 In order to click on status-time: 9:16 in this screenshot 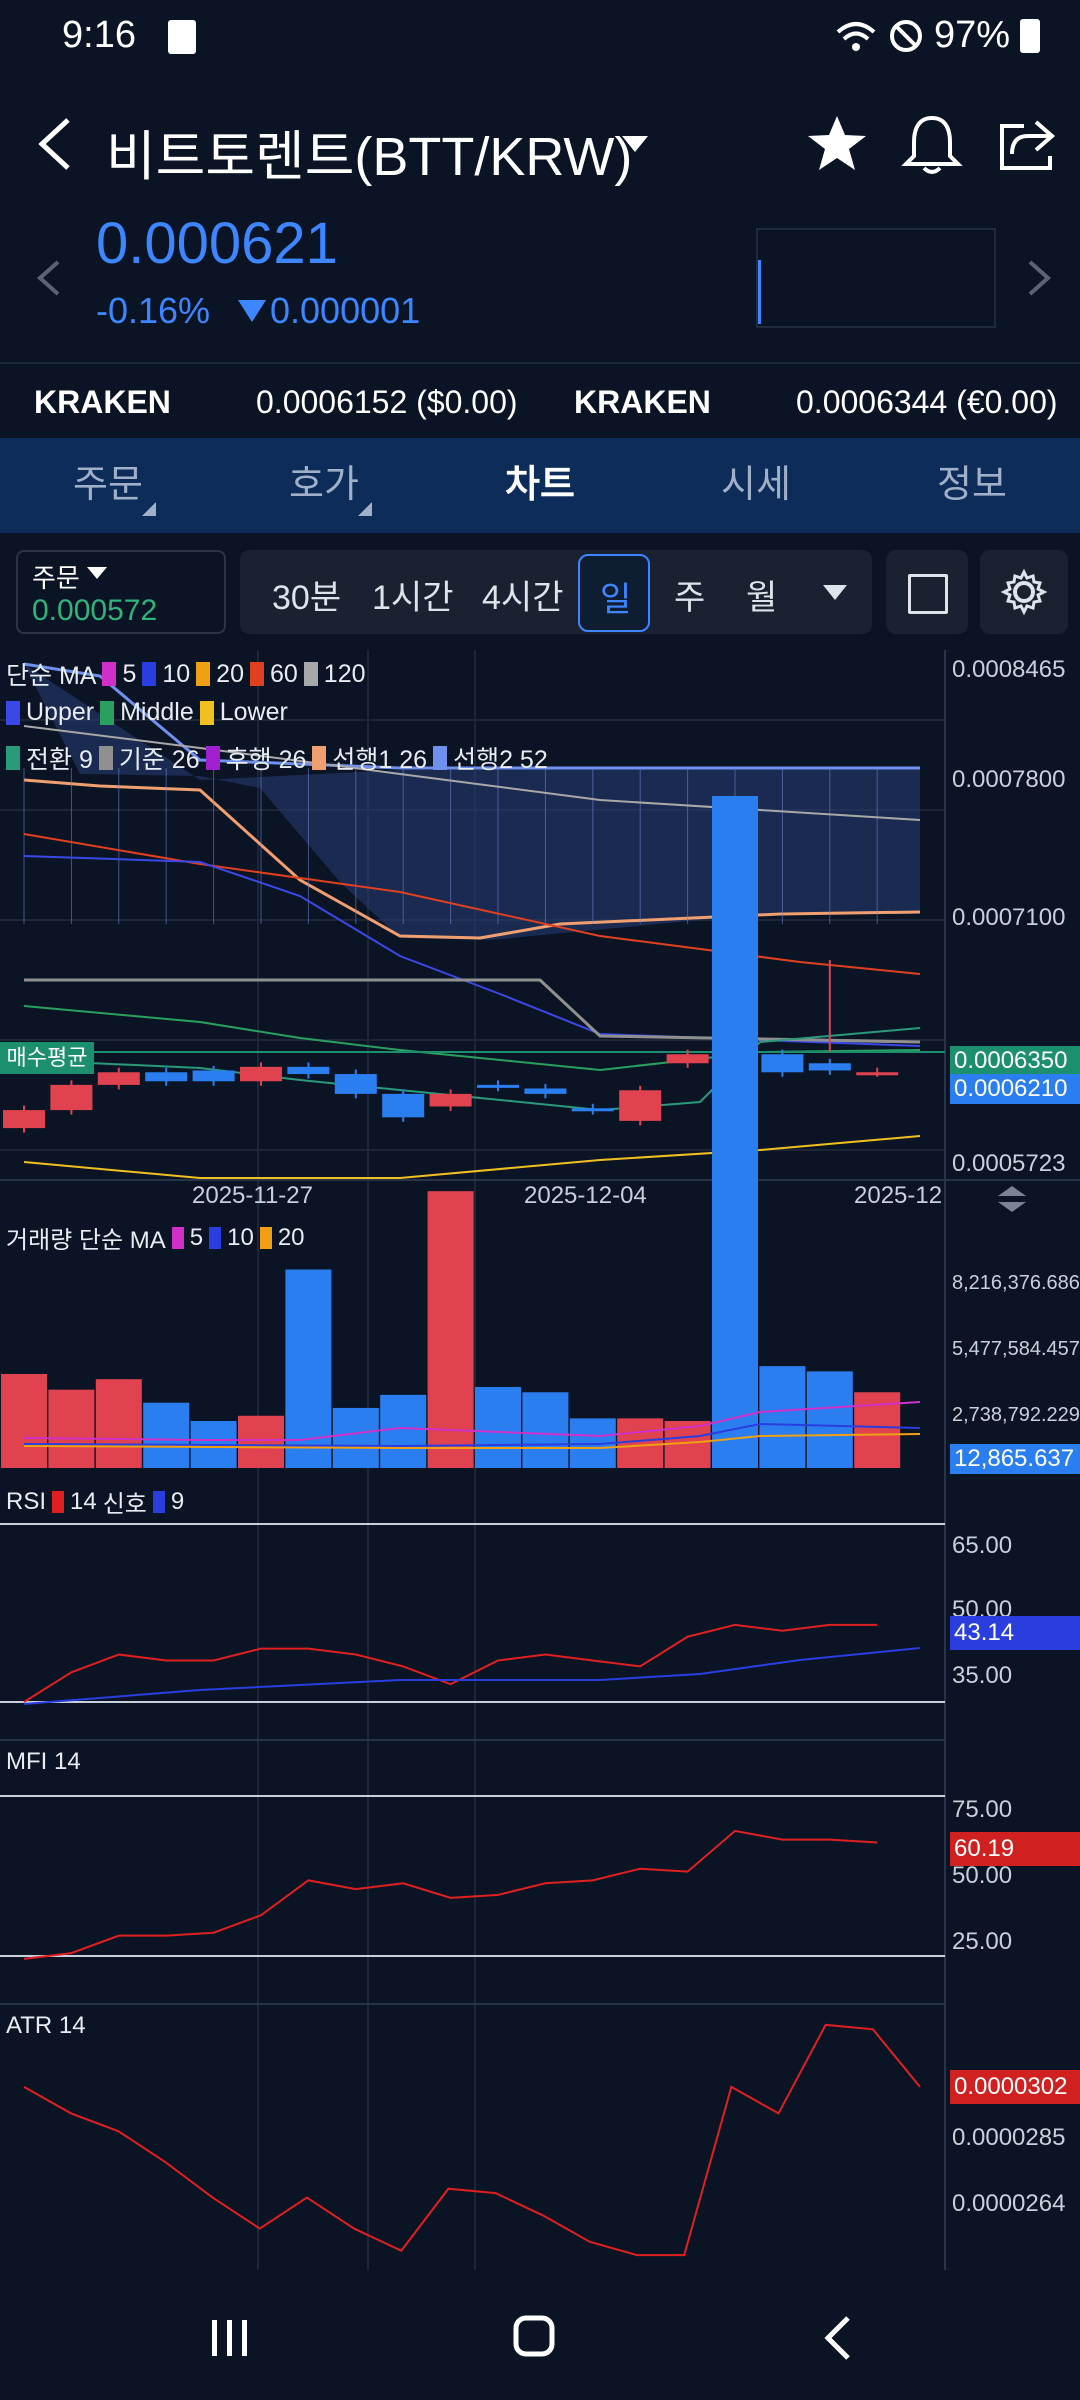, I will do `click(99, 35)`.